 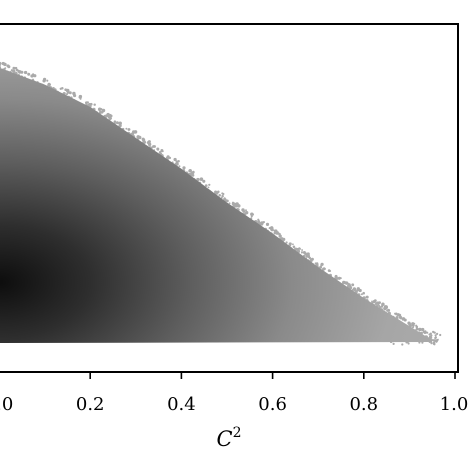 What do you see at coordinates (237, 433) in the screenshot?
I see `x-axis-label-superscript: 2` at bounding box center [237, 433].